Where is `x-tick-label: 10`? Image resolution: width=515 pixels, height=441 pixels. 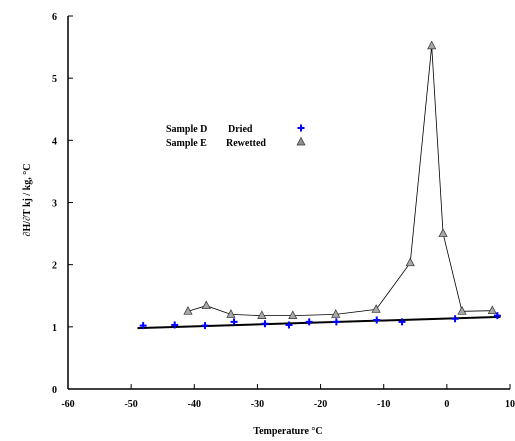 x-tick-label: 10 is located at coordinates (510, 404).